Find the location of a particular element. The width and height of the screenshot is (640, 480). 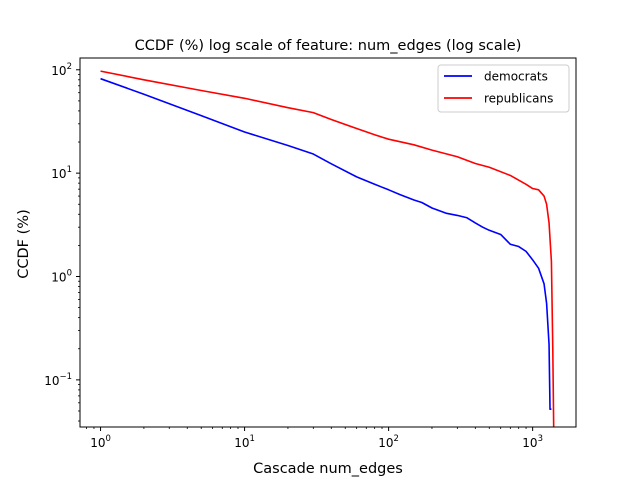

legend-label: republicans is located at coordinates (518, 99).